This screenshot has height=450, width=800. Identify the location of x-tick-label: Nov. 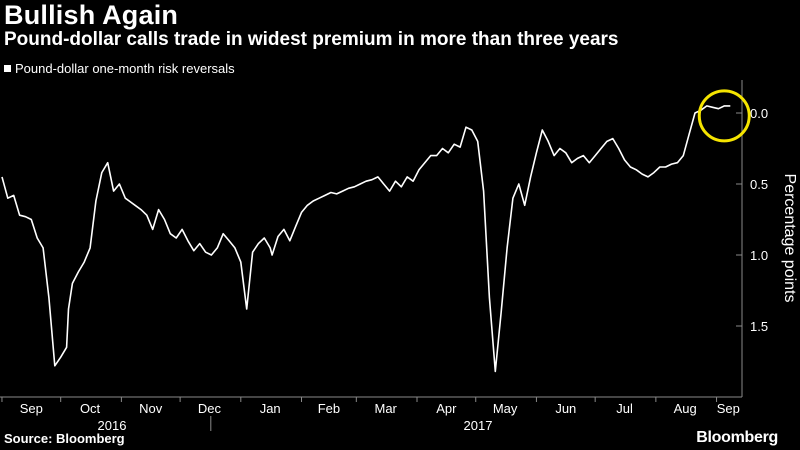
(151, 408).